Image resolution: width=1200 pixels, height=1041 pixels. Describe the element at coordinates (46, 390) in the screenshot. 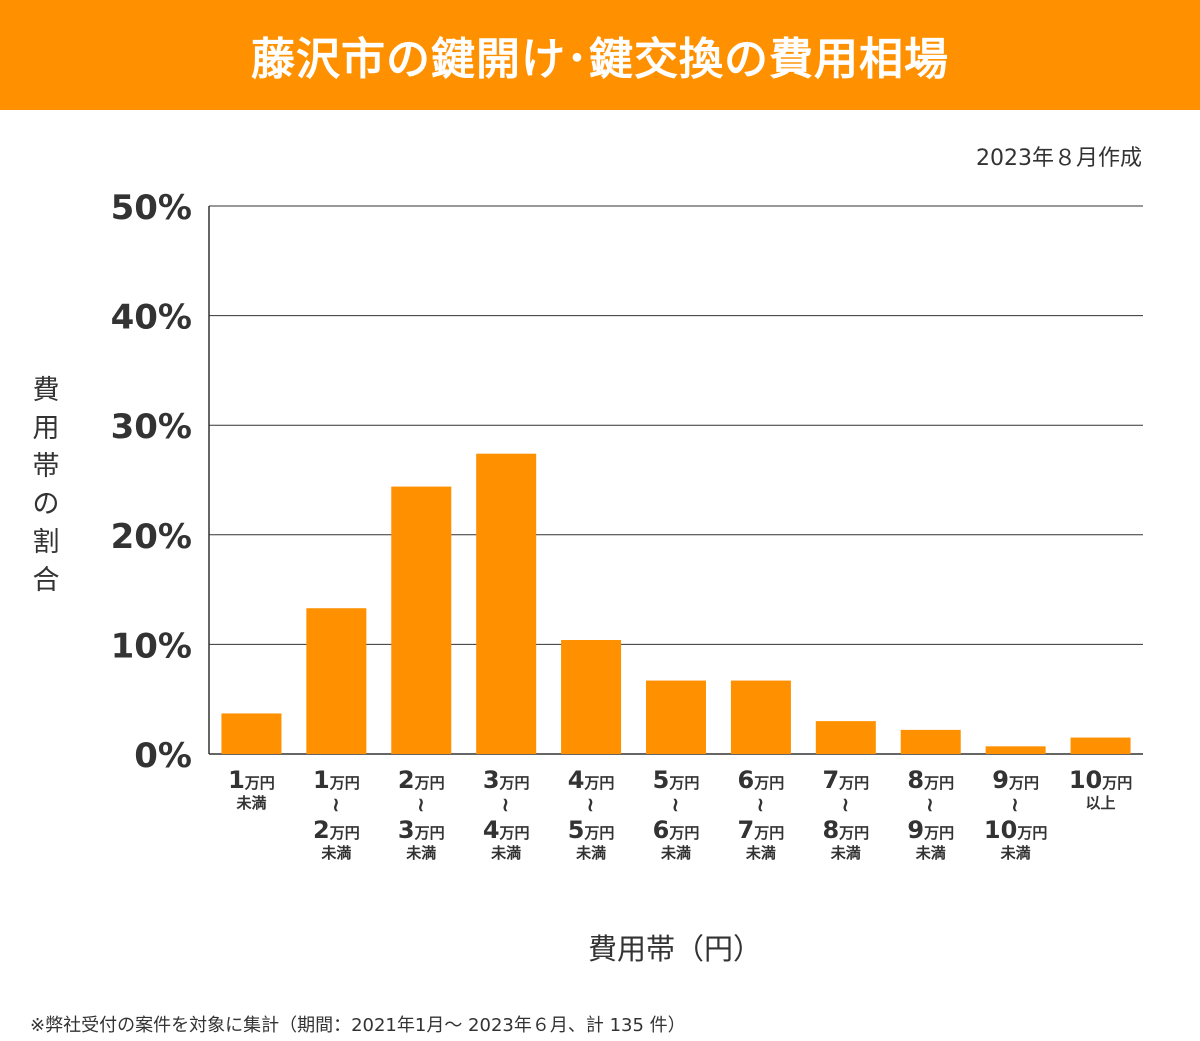

I see `y-axis-label-char: 費` at that location.